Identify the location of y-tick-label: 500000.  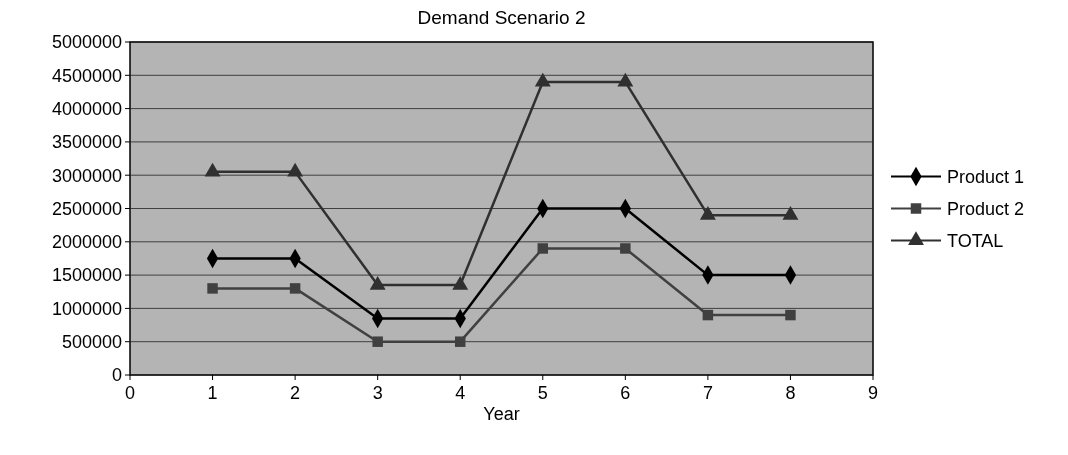
(91, 342).